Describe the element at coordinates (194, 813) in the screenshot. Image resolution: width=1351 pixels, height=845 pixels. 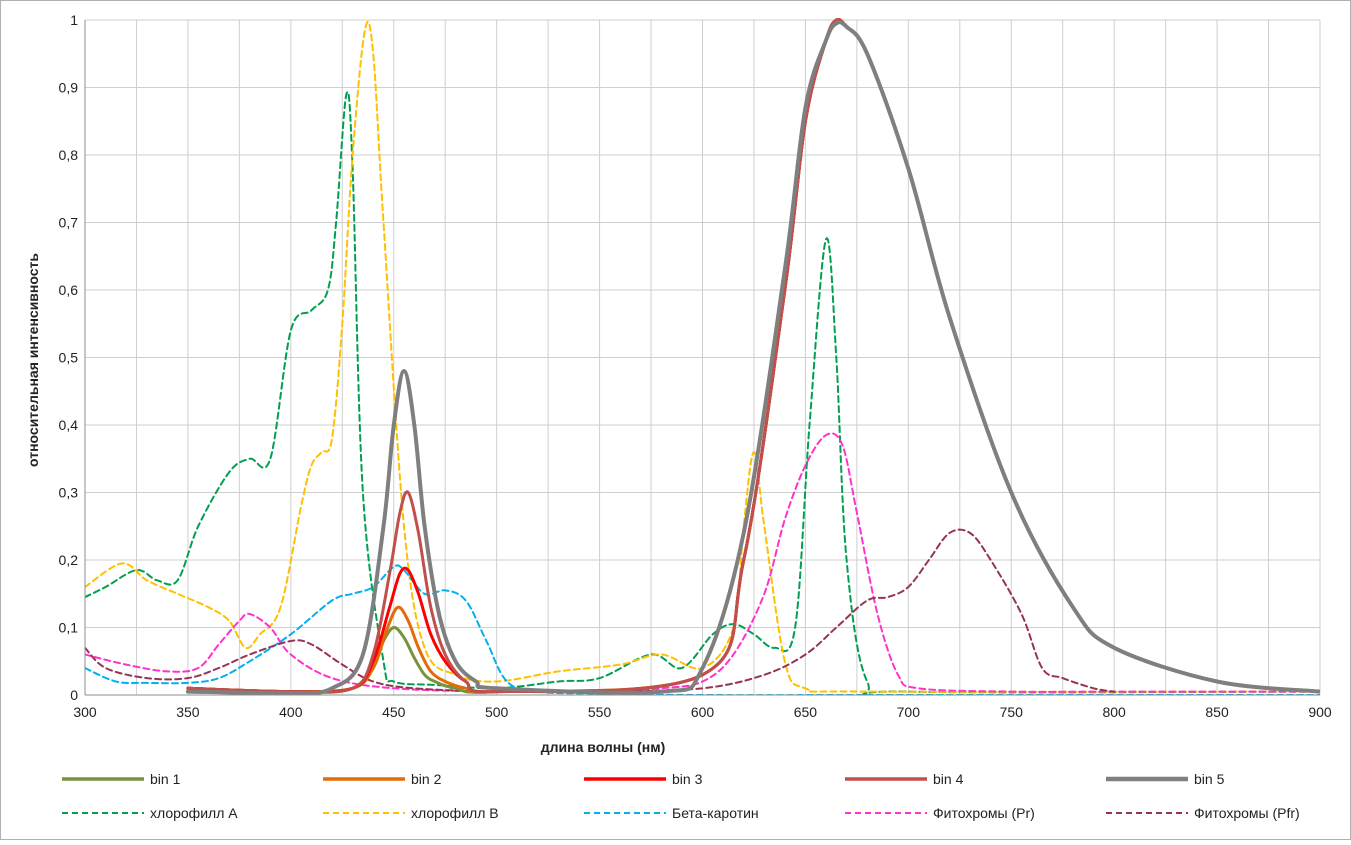
I see `legend-label-6: хлорофилл А` at that location.